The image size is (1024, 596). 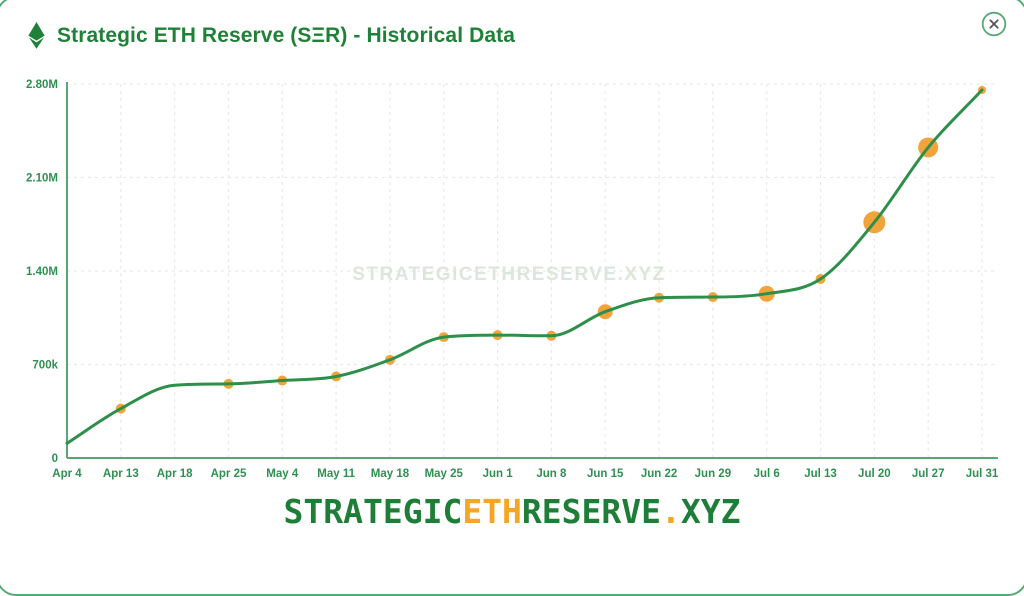 What do you see at coordinates (121, 474) in the screenshot?
I see `x-tick-label: Apr 13` at bounding box center [121, 474].